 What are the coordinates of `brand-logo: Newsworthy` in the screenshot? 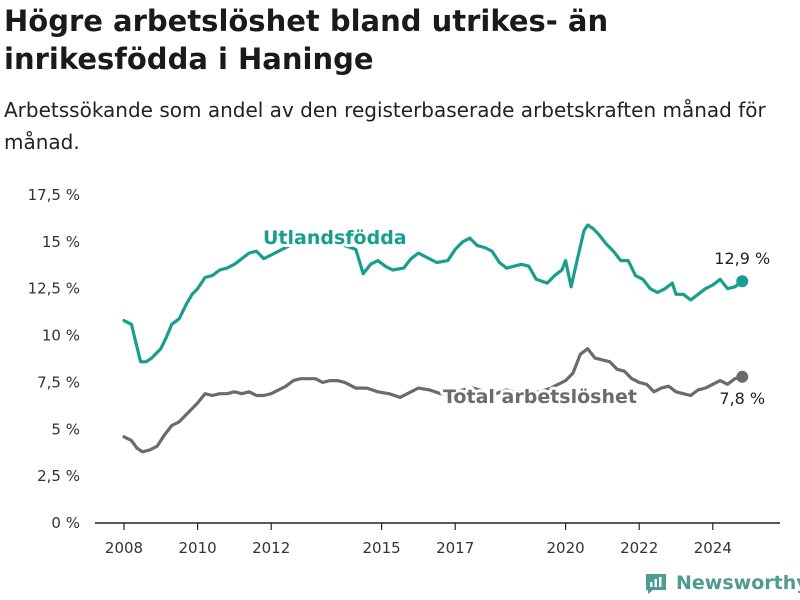 It's located at (722, 583).